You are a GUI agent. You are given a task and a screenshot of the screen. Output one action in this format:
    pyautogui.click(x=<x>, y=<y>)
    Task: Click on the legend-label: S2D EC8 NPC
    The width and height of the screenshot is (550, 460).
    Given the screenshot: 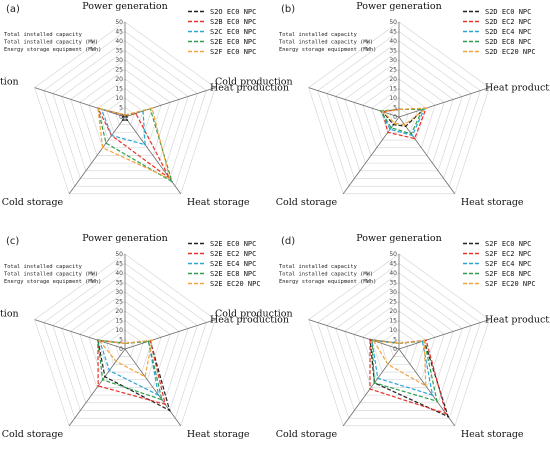 What is the action you would take?
    pyautogui.click(x=508, y=42)
    